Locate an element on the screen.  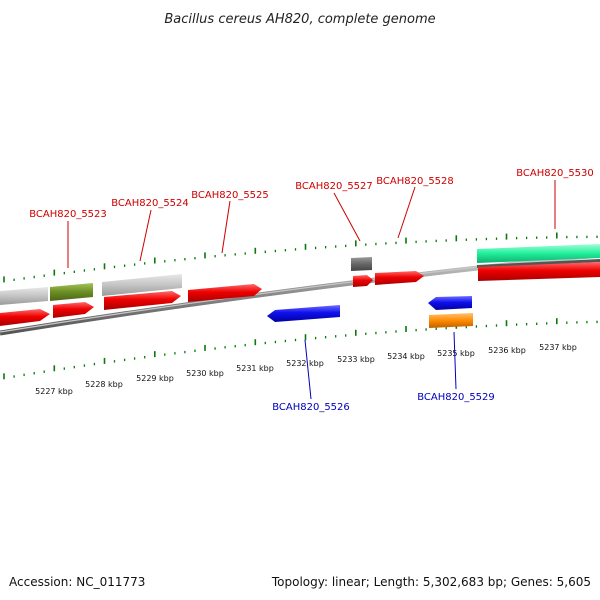
kbp-label: 5233 kbp is located at coordinates (356, 359).